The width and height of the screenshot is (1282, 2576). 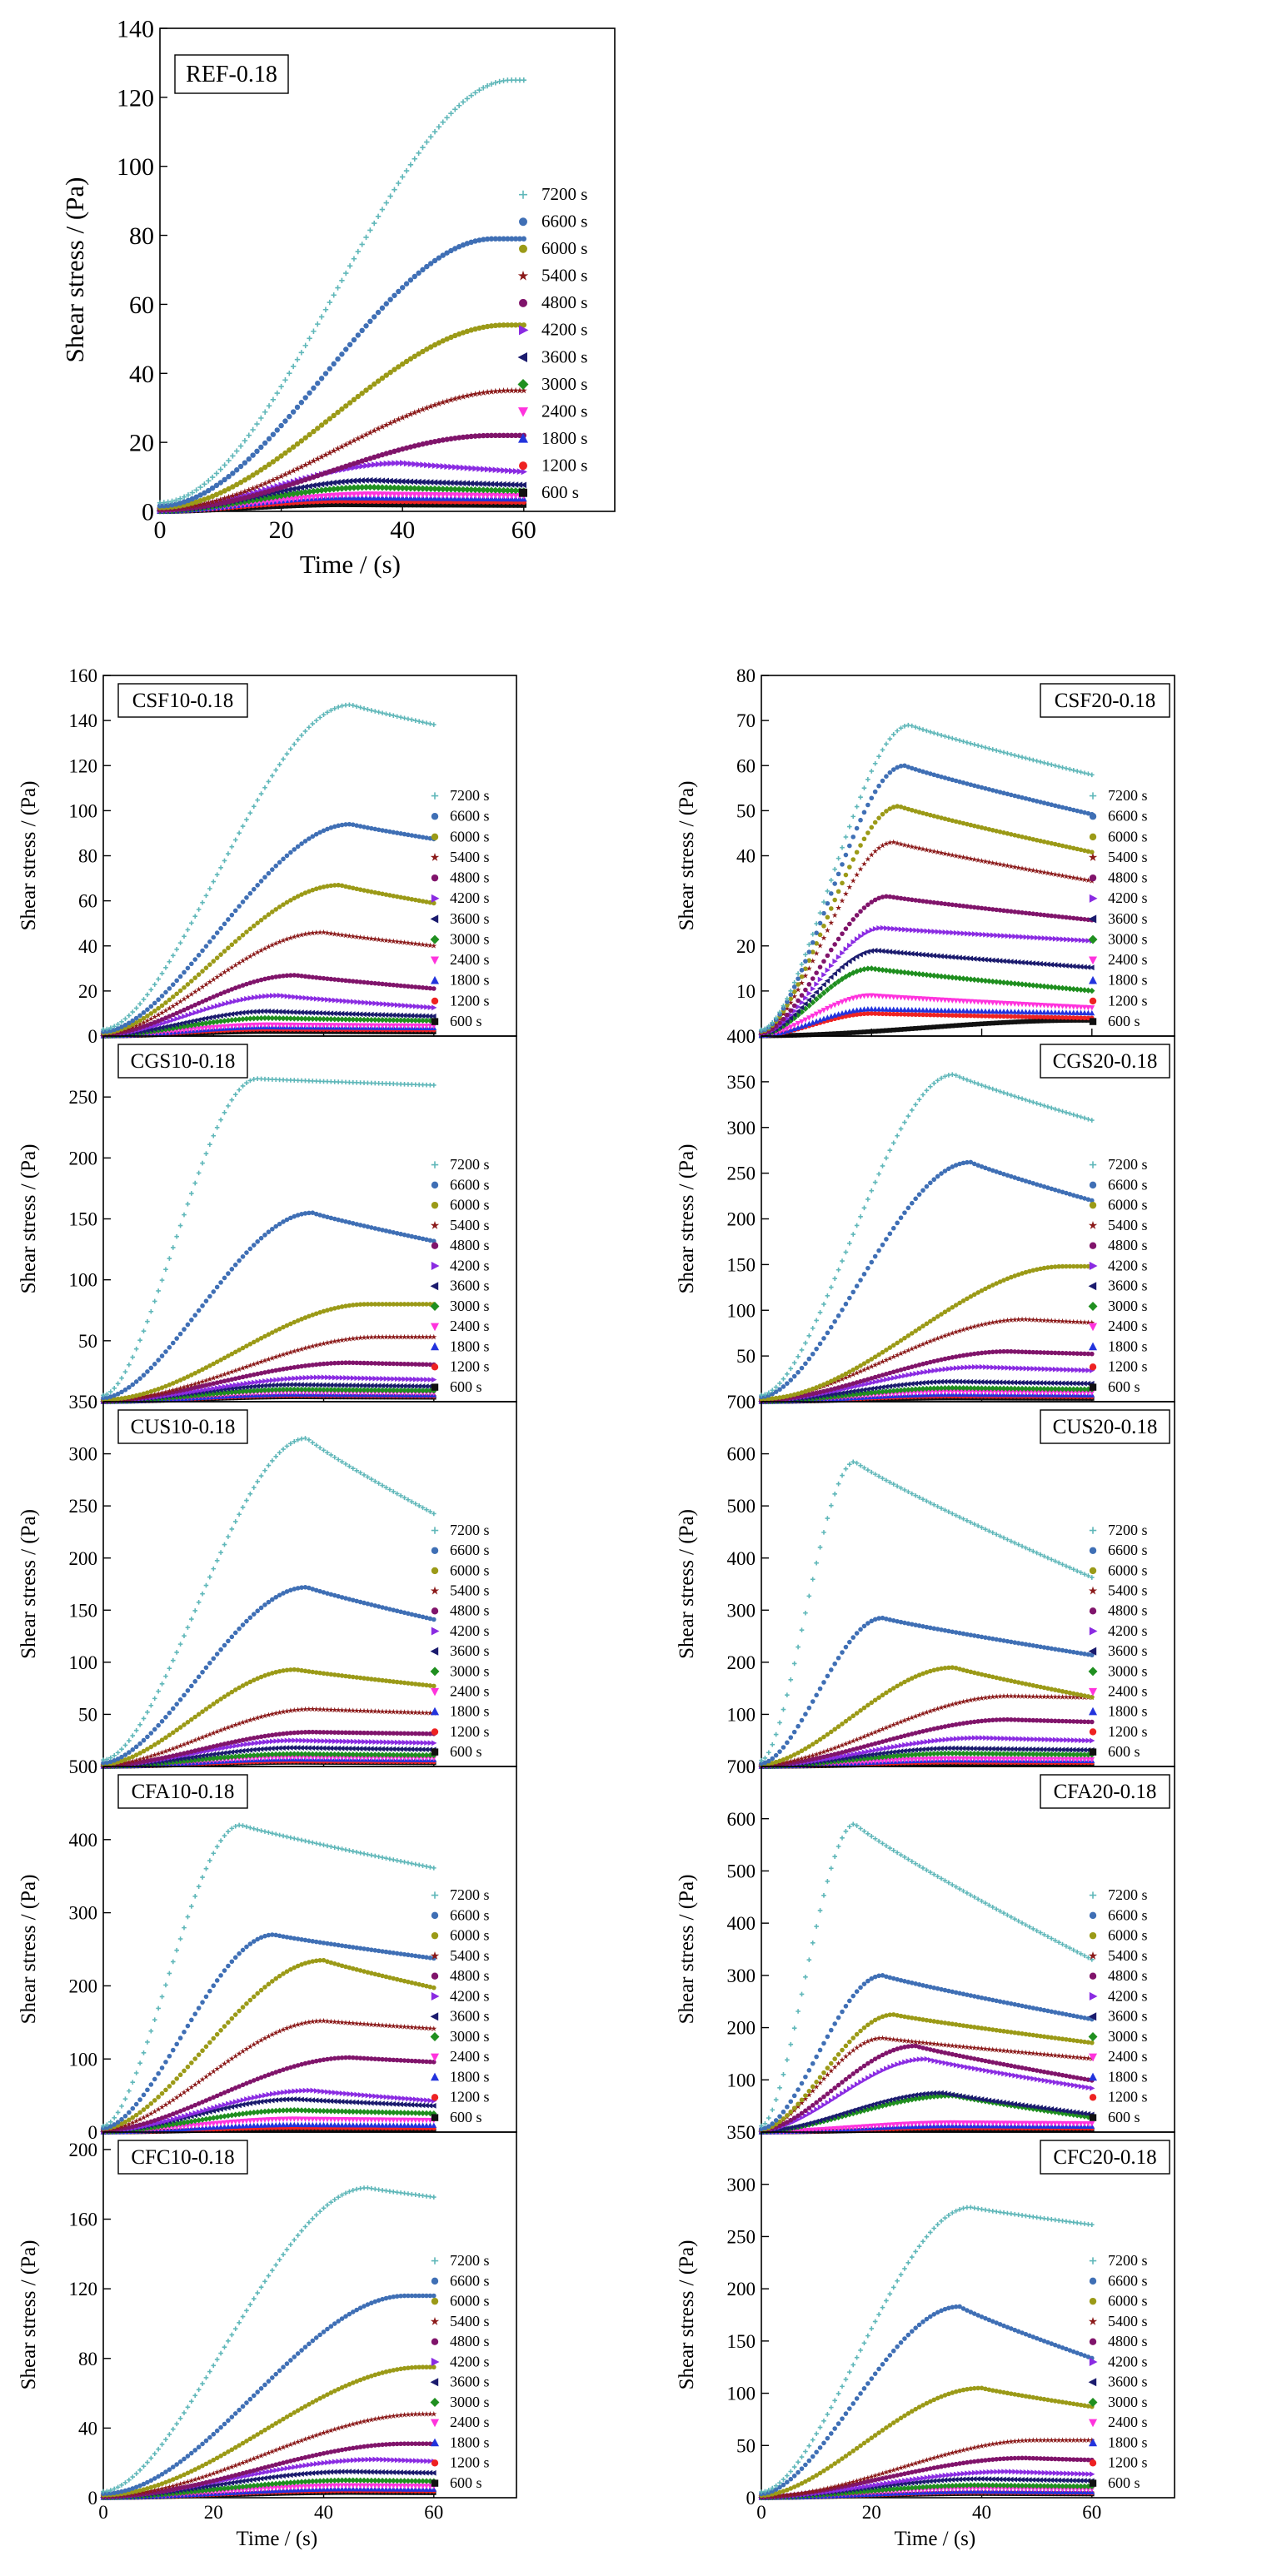 I want to click on legend-entry: 2400 s, so click(x=470, y=1326).